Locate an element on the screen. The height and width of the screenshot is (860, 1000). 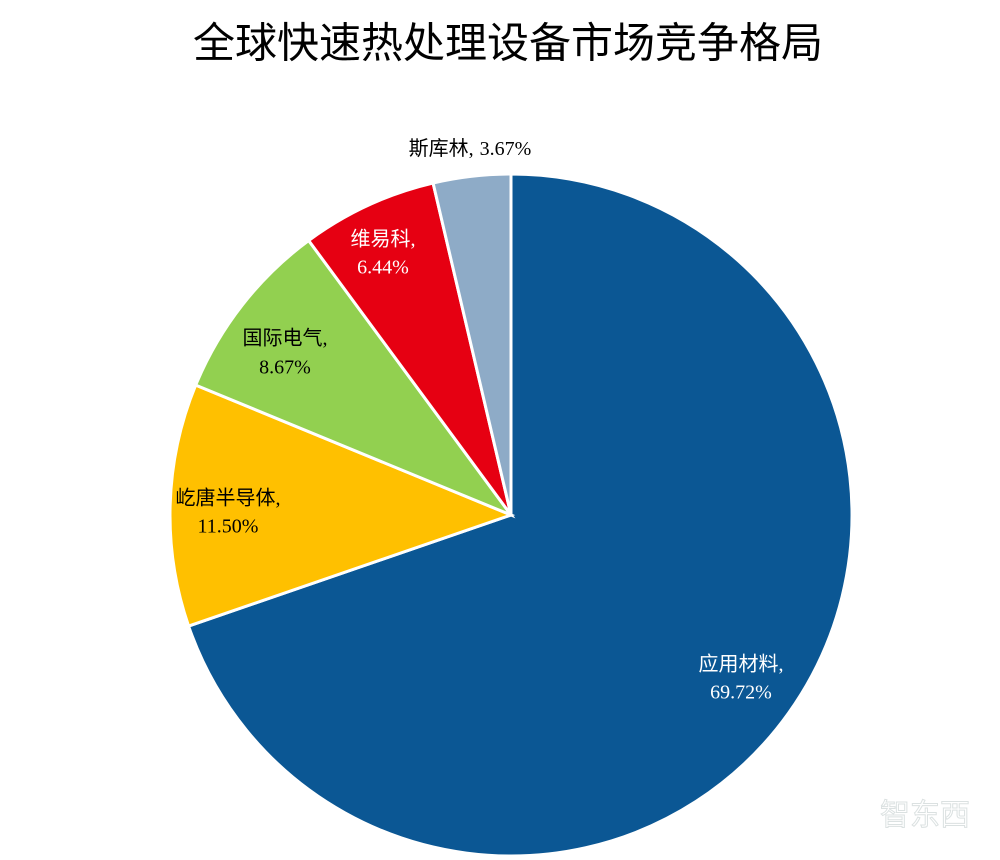
value-label: 69.72% is located at coordinates (741, 693).